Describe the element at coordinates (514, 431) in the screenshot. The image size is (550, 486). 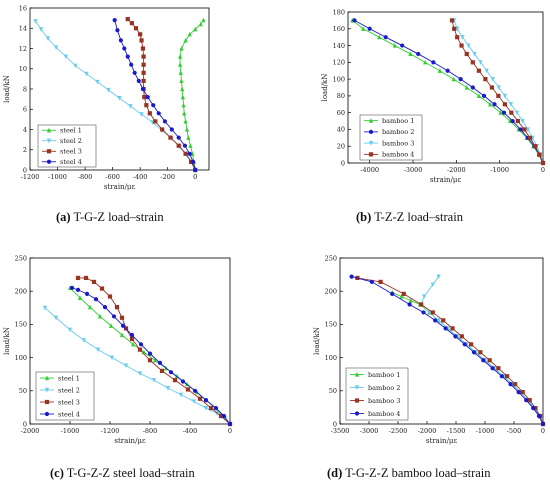
I see `x-tick-label: -500` at that location.